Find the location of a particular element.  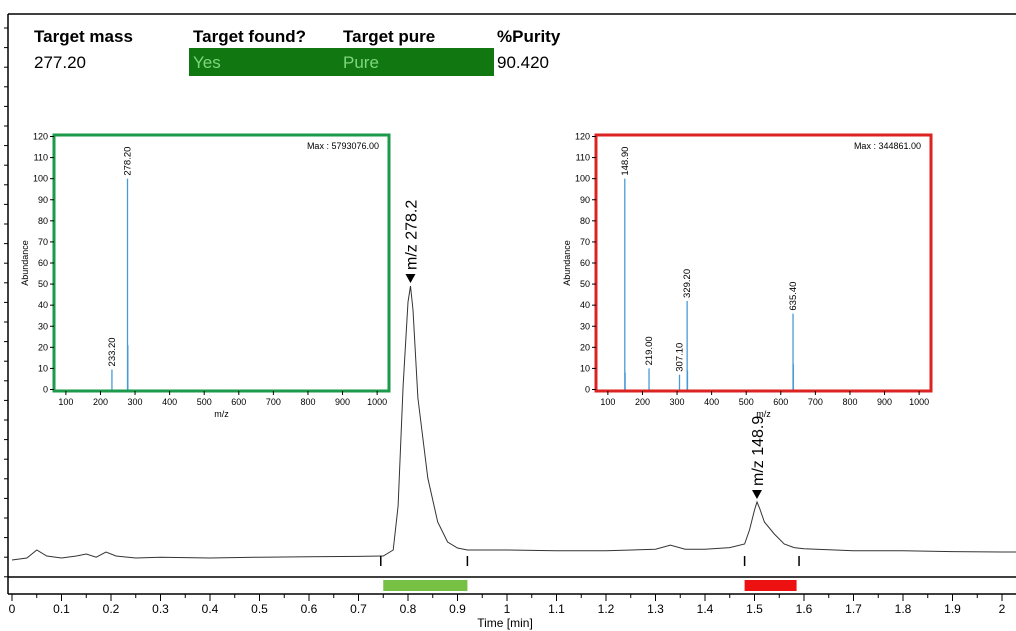

target-mass-value: 277.20 is located at coordinates (60, 62).